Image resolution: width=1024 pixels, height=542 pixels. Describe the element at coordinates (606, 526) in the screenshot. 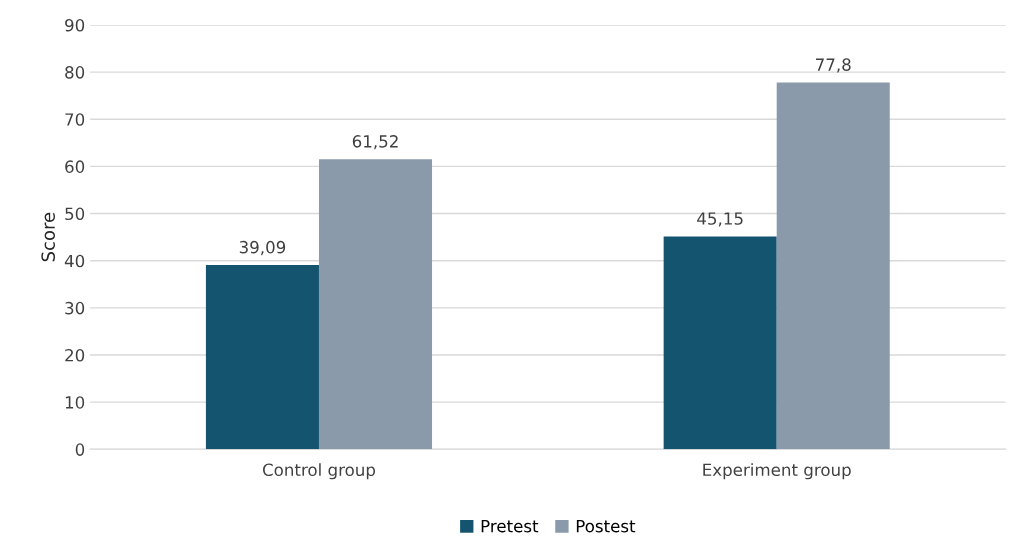

I see `legend-label: Postest` at that location.